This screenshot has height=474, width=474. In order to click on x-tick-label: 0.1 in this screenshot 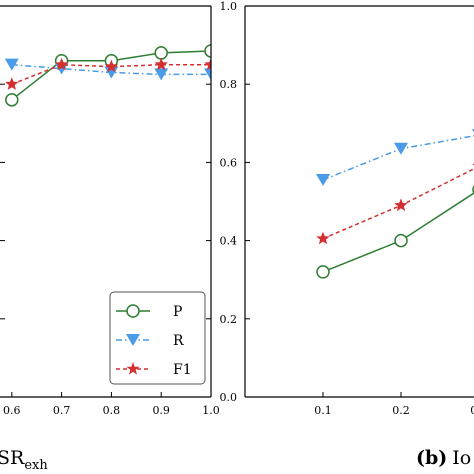, I will do `click(323, 410)`.